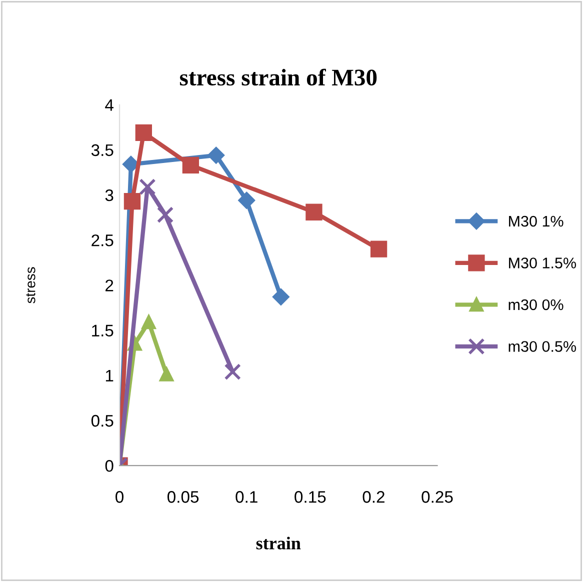  Describe the element at coordinates (120, 497) in the screenshot. I see `x-tick-label: 0` at that location.